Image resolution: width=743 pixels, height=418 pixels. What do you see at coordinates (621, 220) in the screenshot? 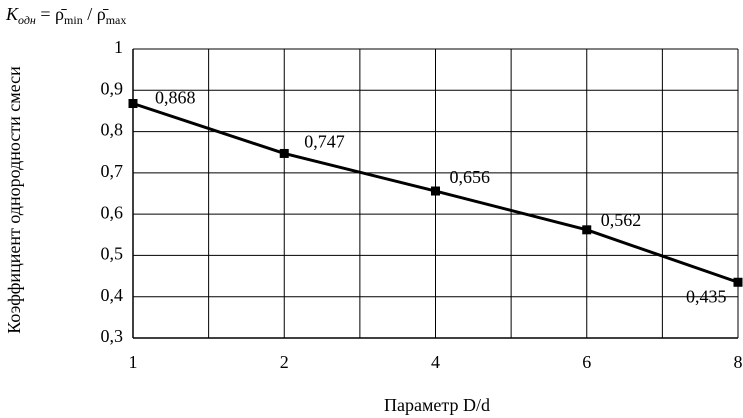
I see `value-label: 0,562` at bounding box center [621, 220].